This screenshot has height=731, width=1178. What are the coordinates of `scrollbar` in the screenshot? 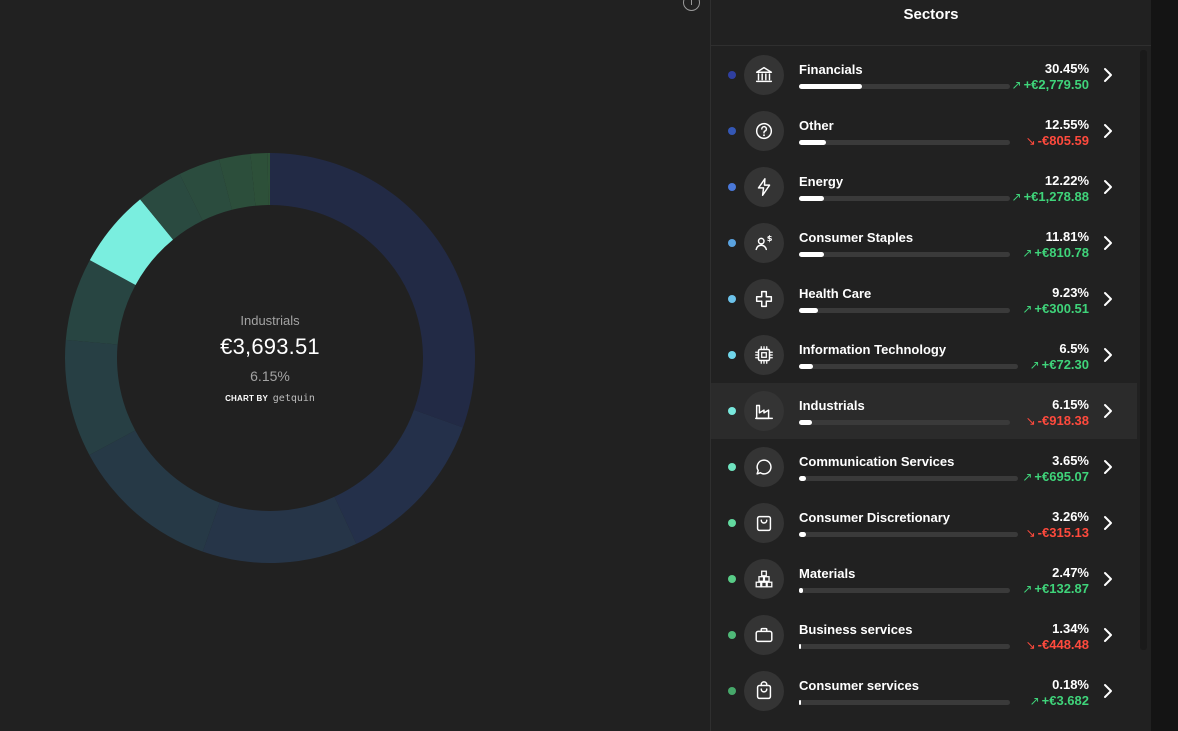 It's located at (1143, 350).